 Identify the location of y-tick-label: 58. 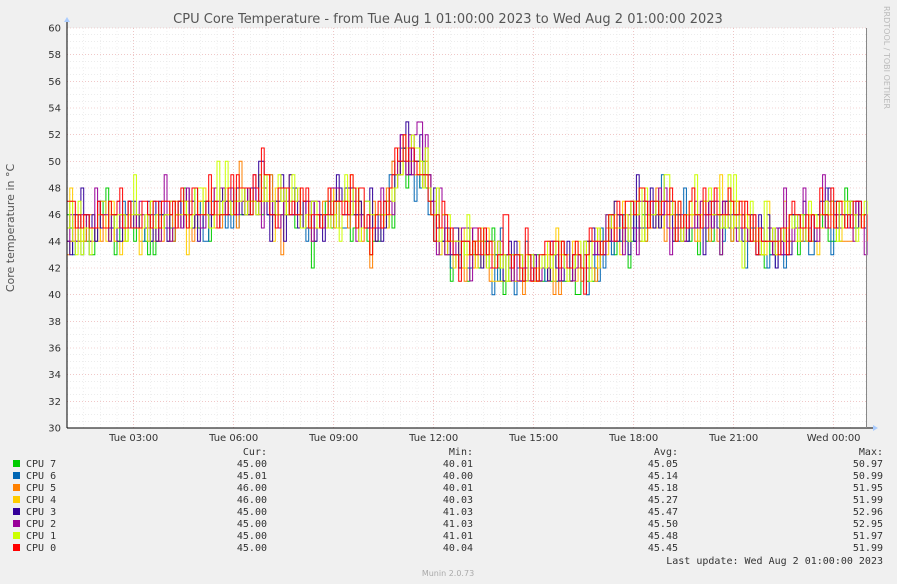
(54, 55).